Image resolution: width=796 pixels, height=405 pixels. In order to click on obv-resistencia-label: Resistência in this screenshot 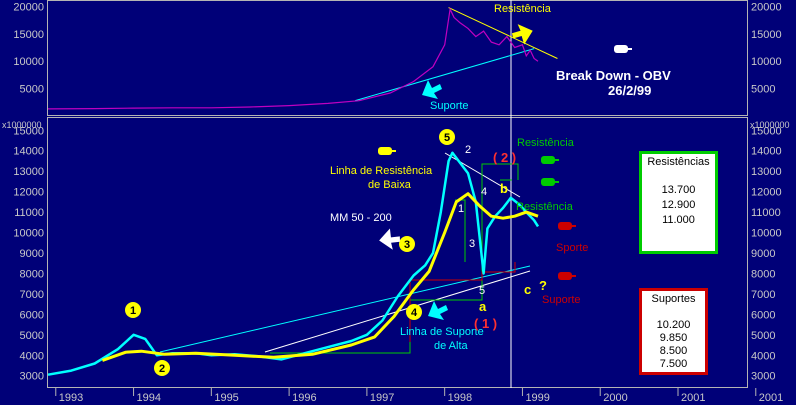, I will do `click(523, 9)`.